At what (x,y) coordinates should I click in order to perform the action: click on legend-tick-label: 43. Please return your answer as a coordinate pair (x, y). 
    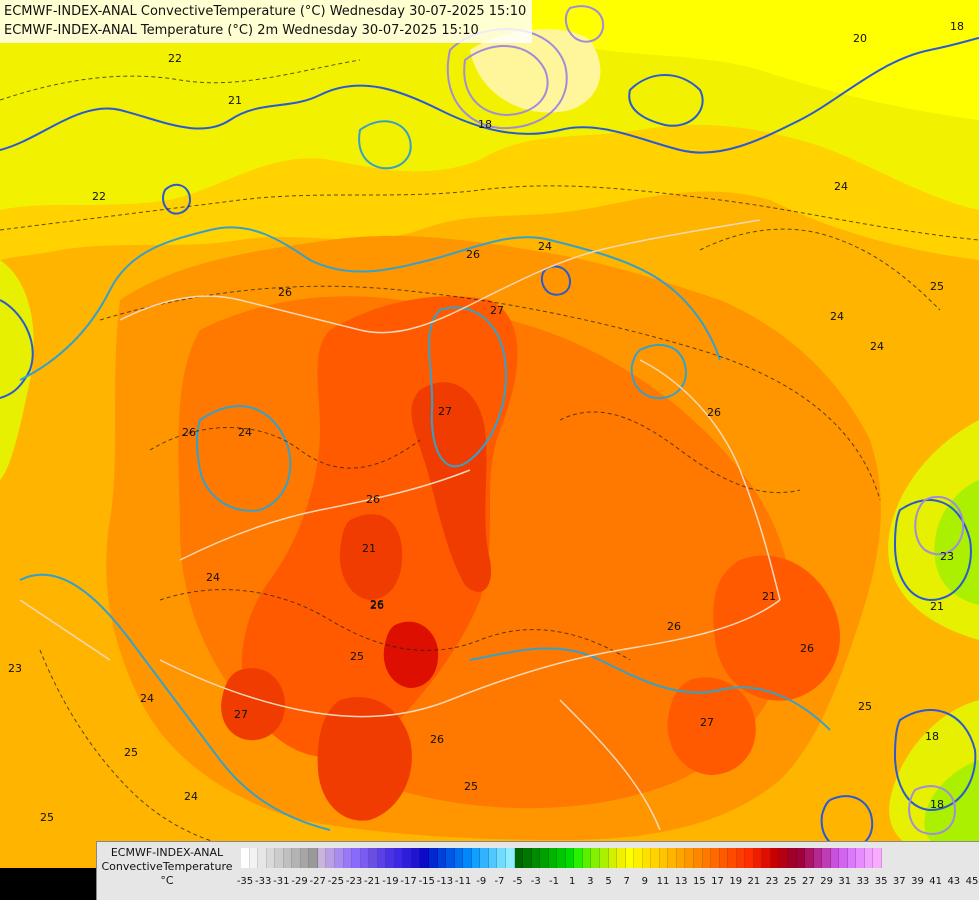
    Looking at the image, I should click on (954, 881).